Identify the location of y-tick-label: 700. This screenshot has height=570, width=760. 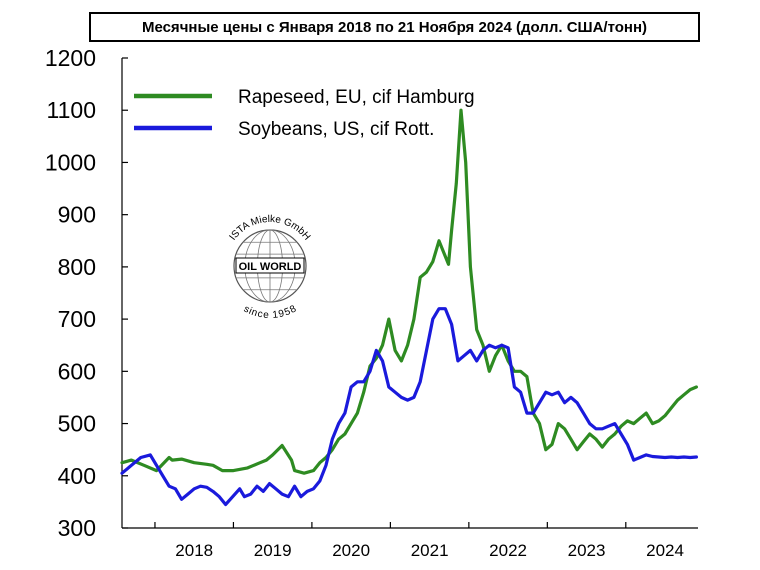
(77, 319).